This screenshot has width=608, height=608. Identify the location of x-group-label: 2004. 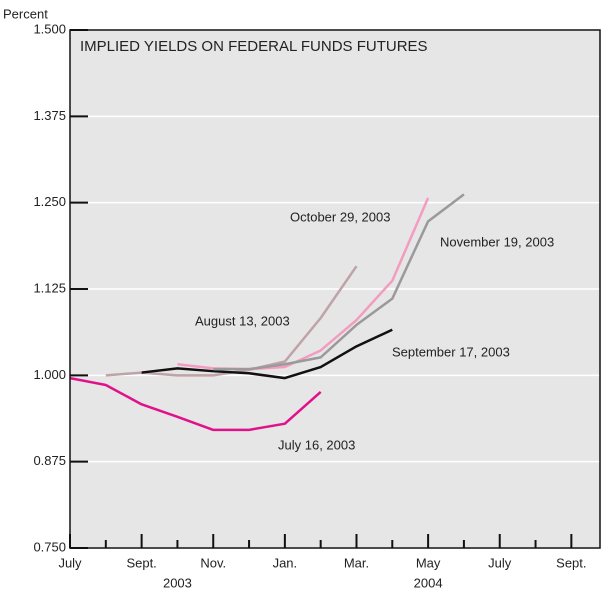
(428, 582).